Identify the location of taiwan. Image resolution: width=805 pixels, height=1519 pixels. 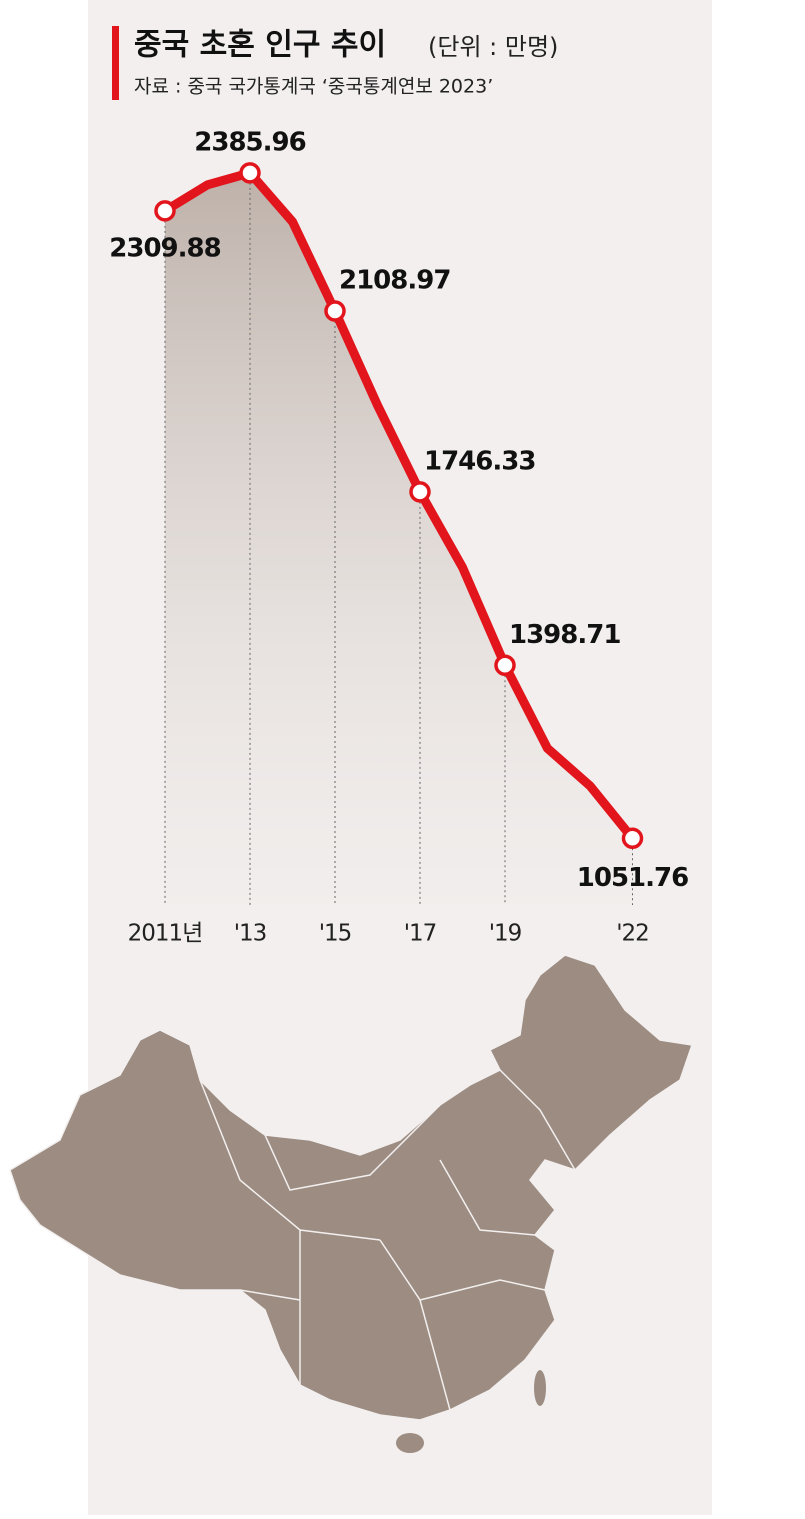
(540, 1388).